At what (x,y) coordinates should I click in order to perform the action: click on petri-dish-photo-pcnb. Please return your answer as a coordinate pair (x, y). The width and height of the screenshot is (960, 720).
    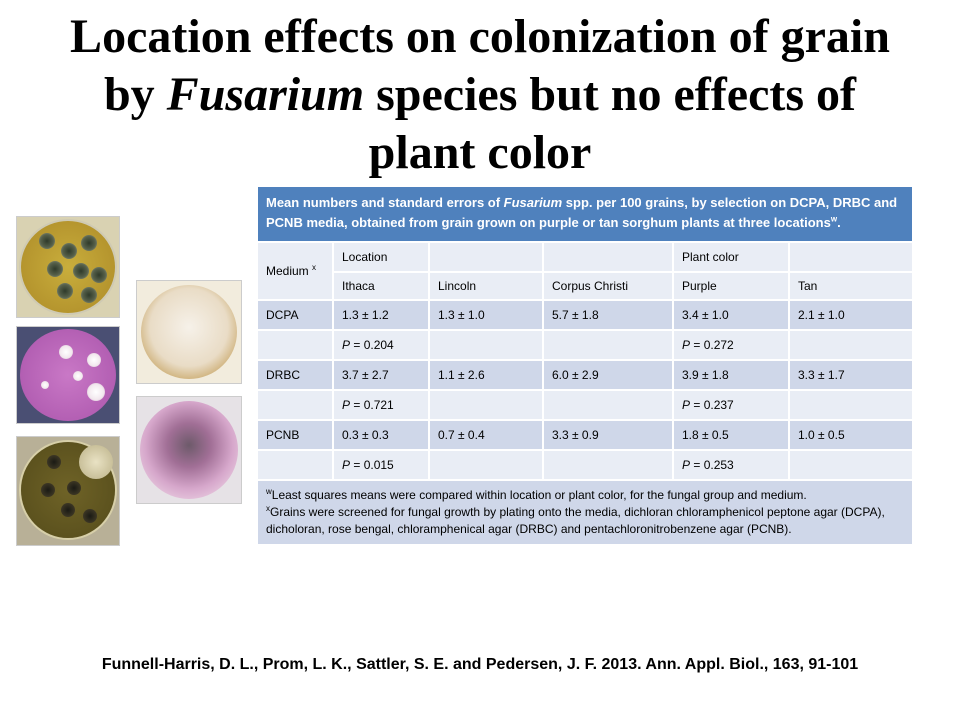
    Looking at the image, I should click on (68, 491).